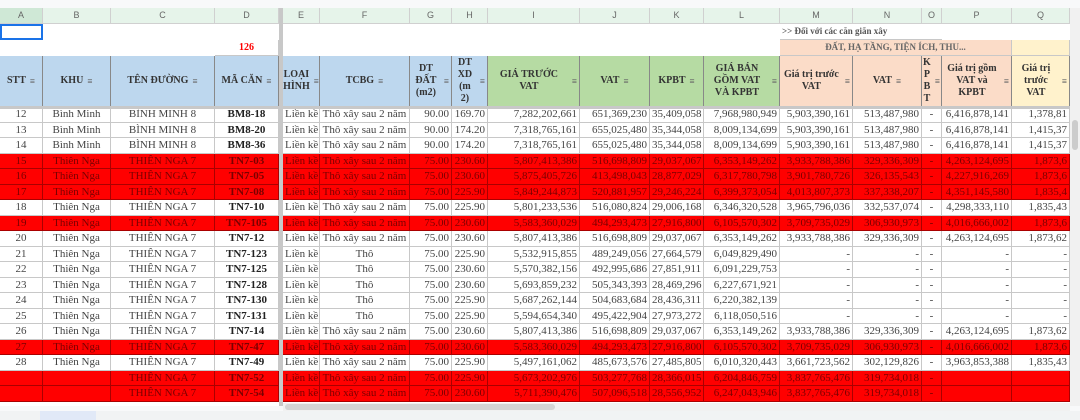  I want to click on table-cell: 28,436,311, so click(677, 301).